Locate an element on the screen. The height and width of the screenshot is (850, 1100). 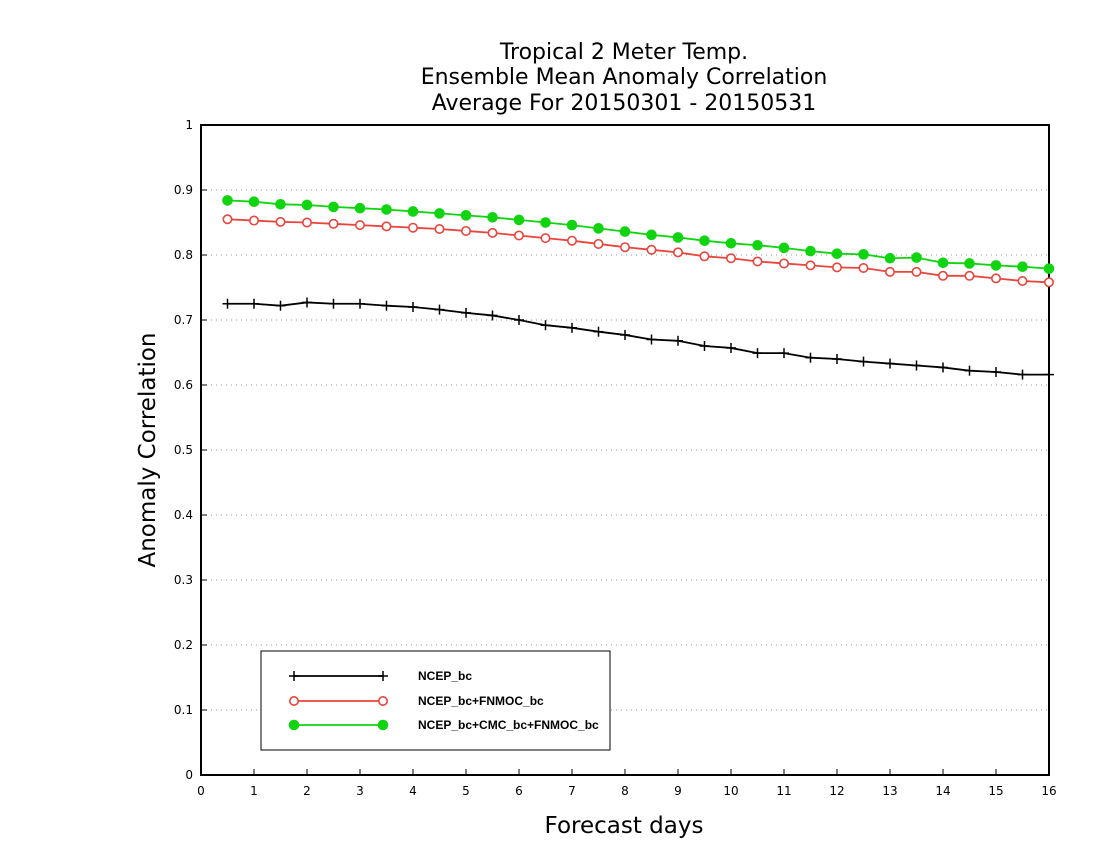
y-tick-label: 0.5 is located at coordinates (183, 450).